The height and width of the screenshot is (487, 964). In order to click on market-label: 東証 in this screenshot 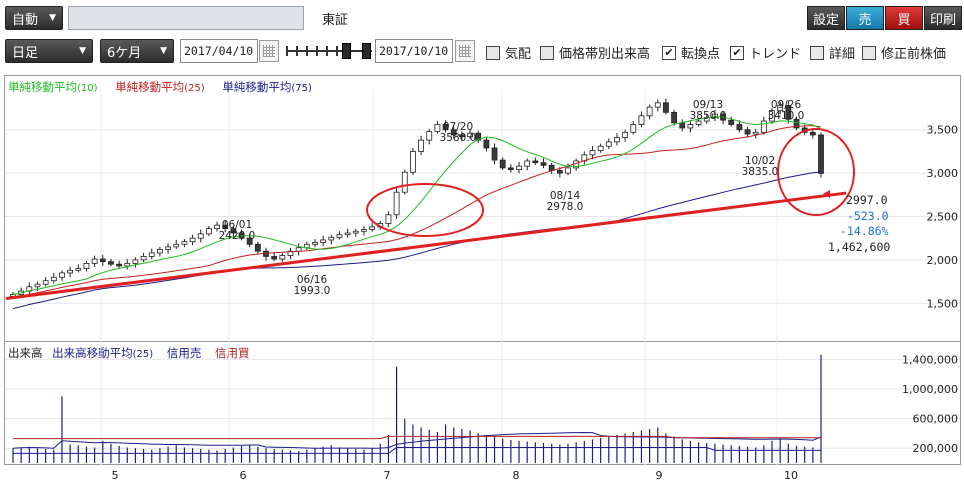, I will do `click(335, 20)`.